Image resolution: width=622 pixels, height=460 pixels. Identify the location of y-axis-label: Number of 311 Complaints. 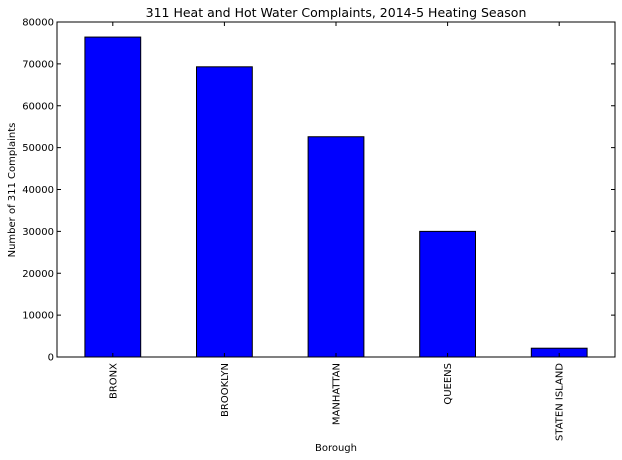
(12, 190).